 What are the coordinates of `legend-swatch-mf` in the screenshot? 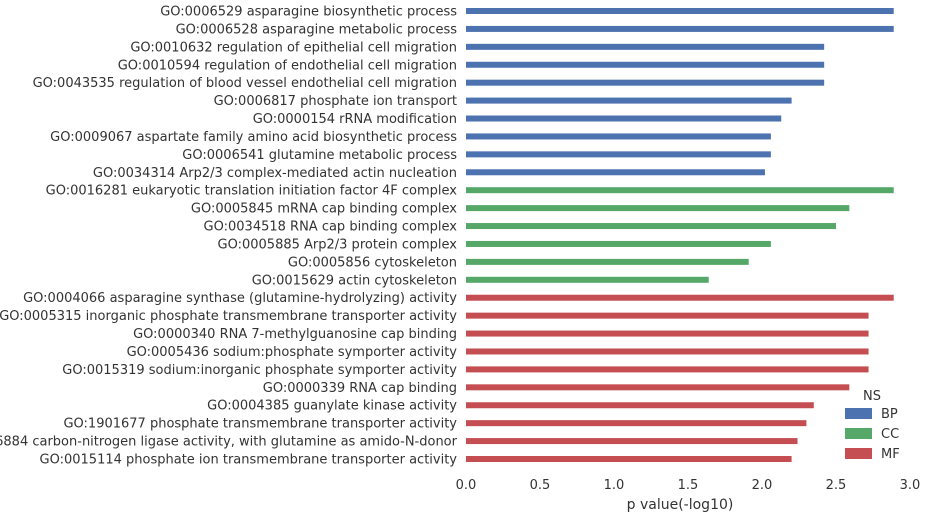 It's located at (858, 453).